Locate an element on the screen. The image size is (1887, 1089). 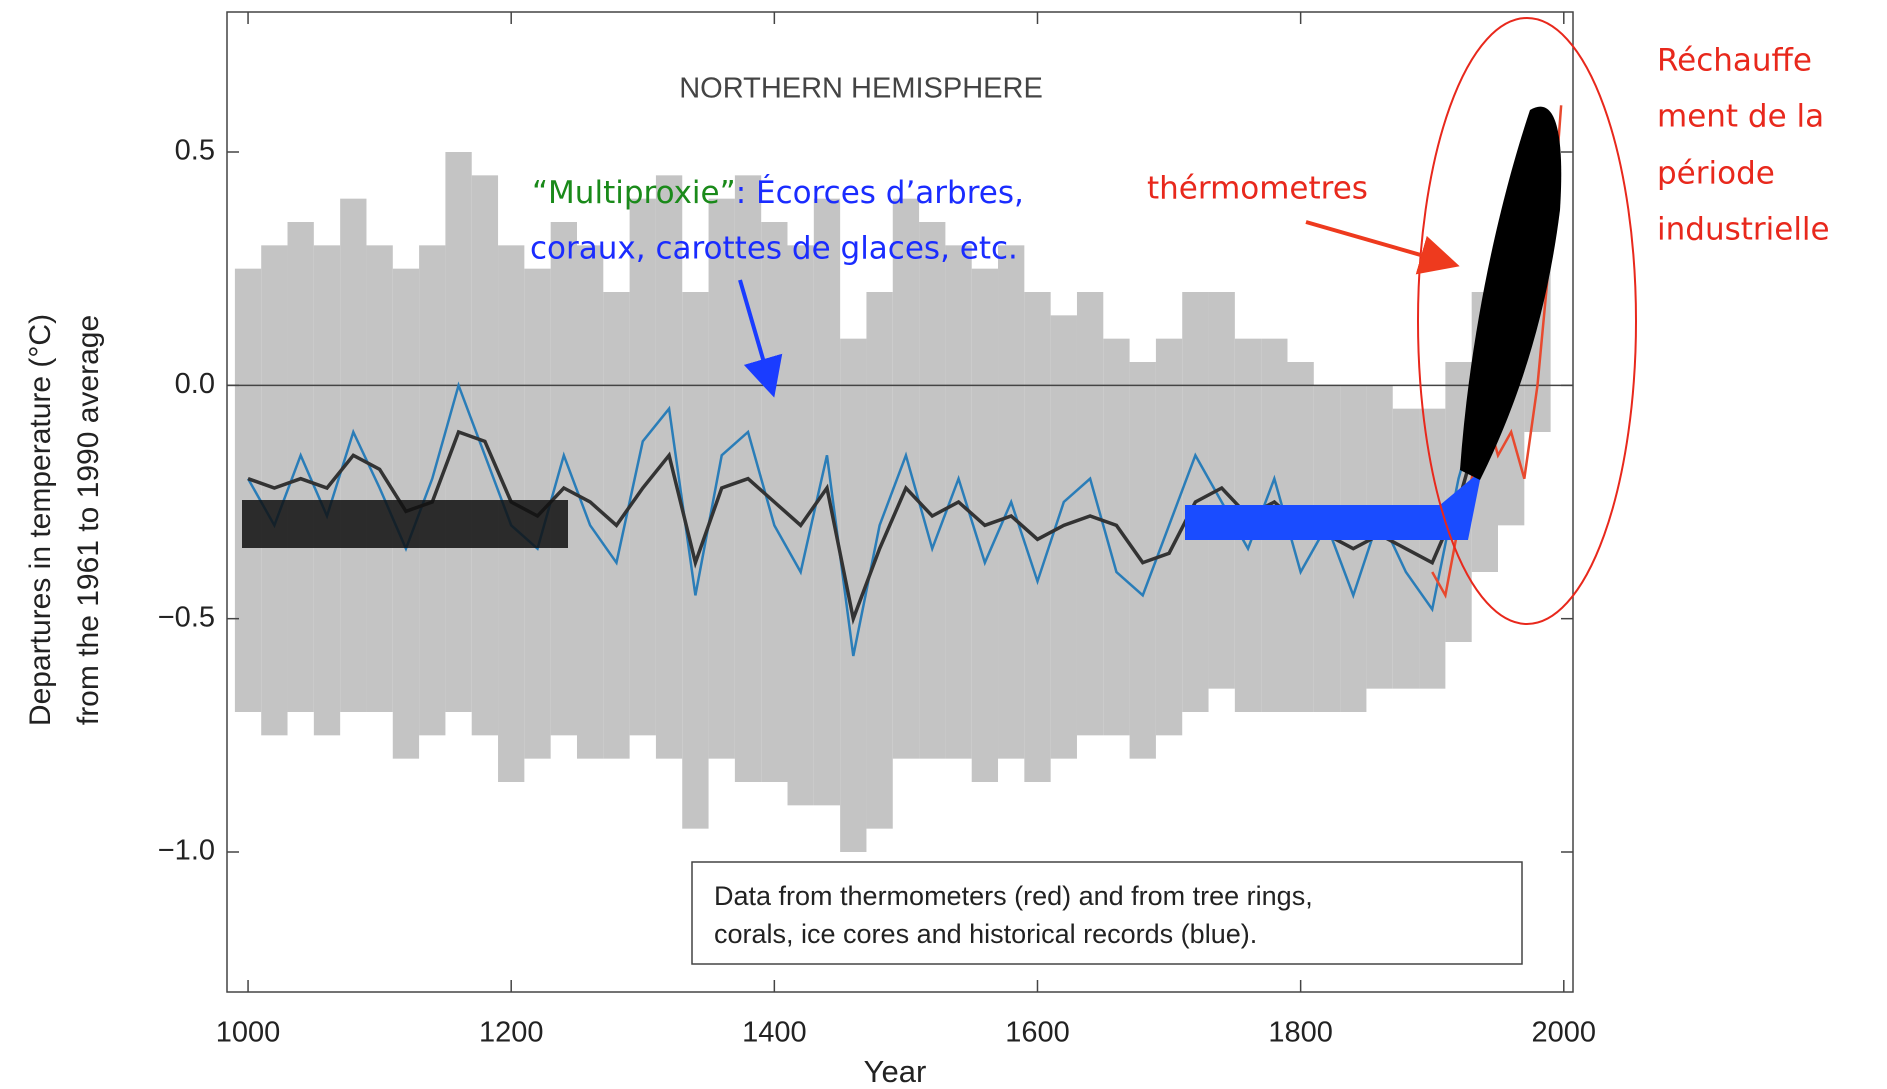
proxy-arrow is located at coordinates (760, 338).